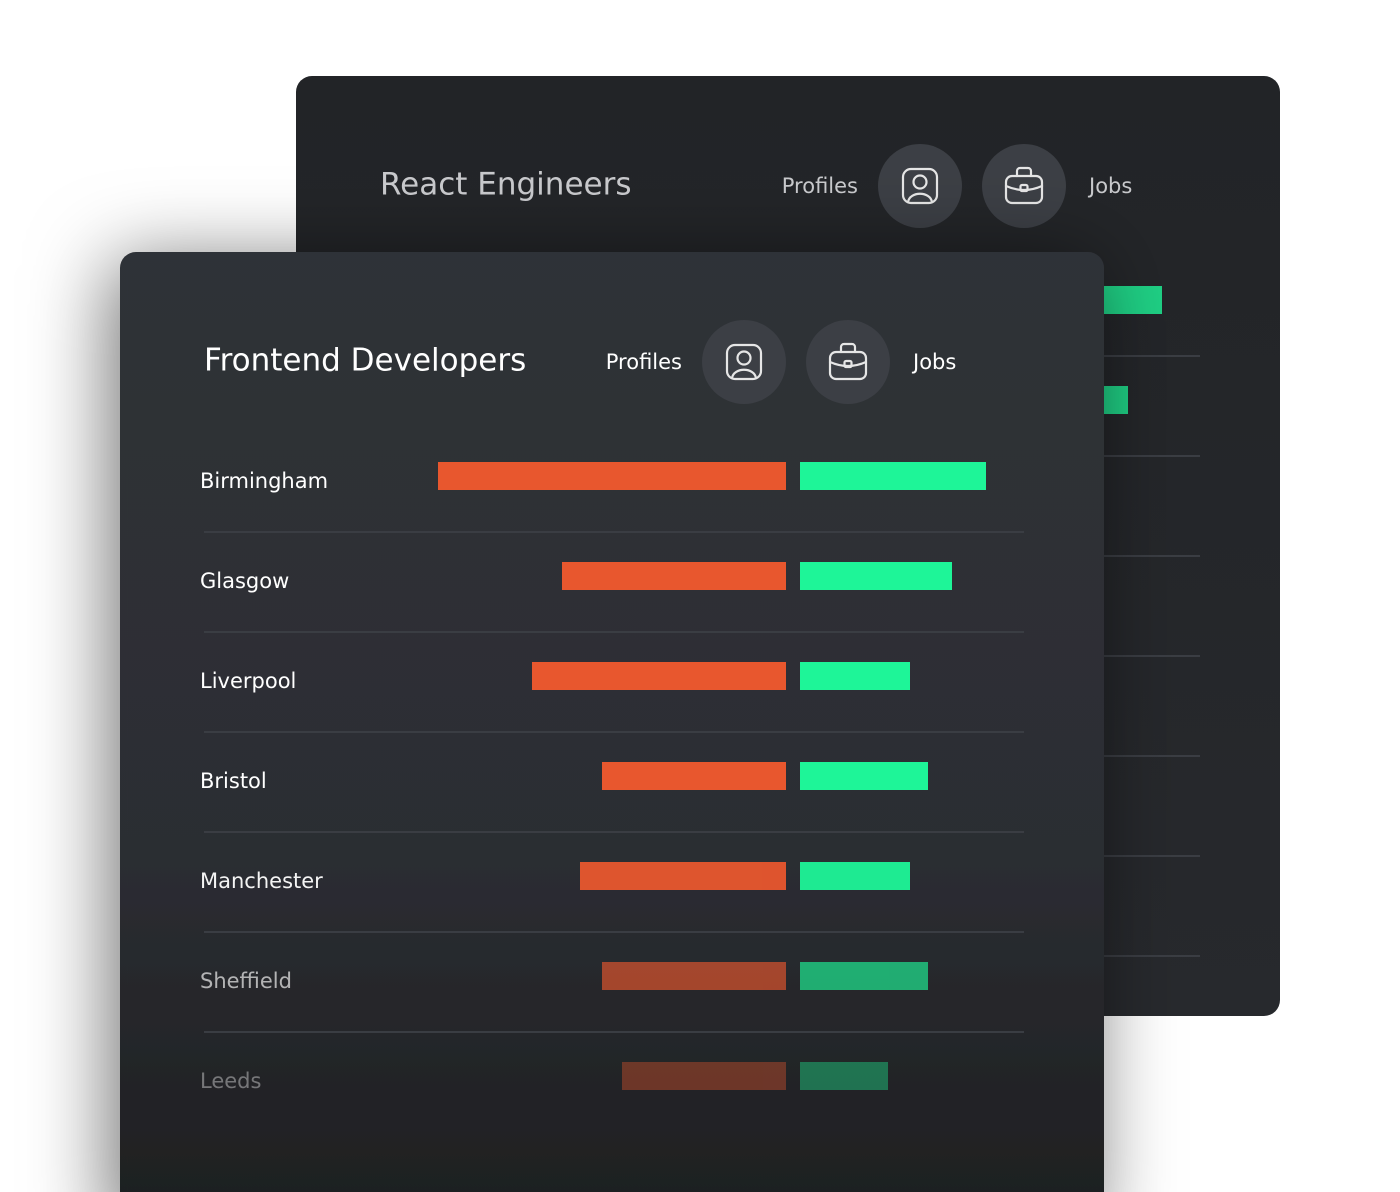 The width and height of the screenshot is (1400, 1192). Describe the element at coordinates (233, 781) in the screenshot. I see `city-label: Bristol` at that location.